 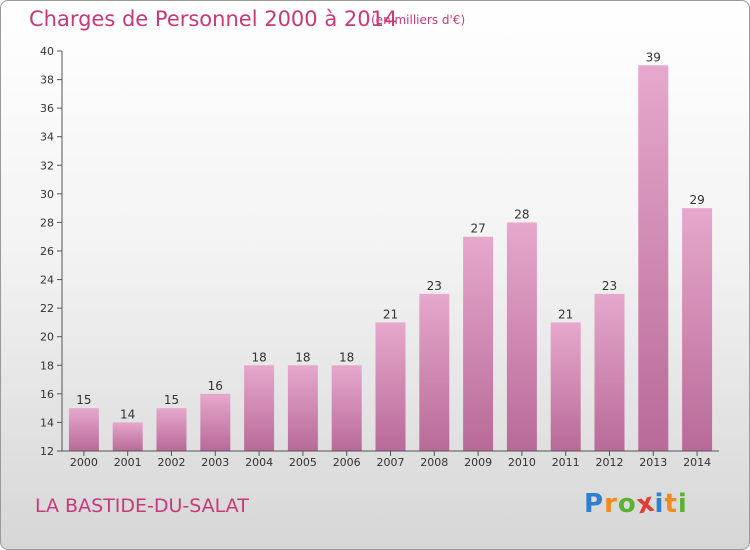 I want to click on value-label-2005: 18, so click(x=302, y=357).